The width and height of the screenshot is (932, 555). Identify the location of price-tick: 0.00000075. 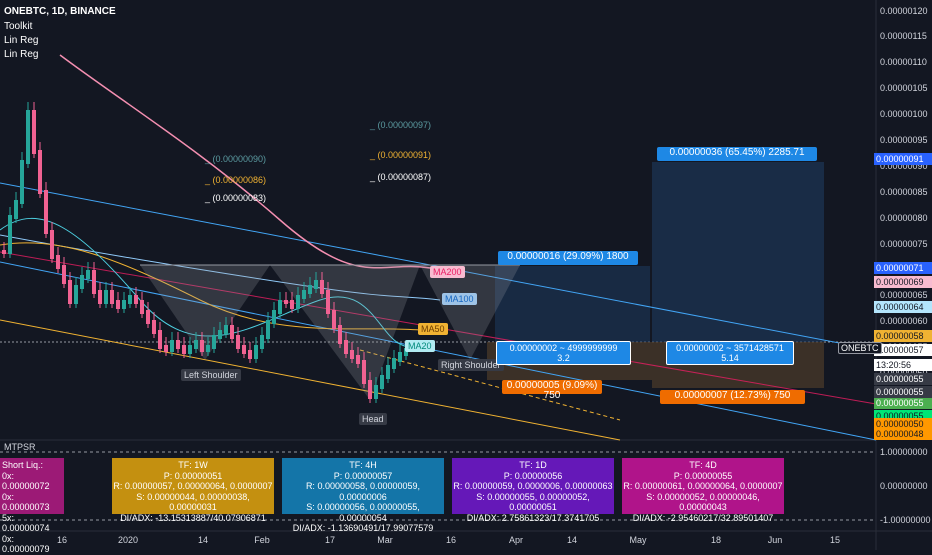
(904, 244).